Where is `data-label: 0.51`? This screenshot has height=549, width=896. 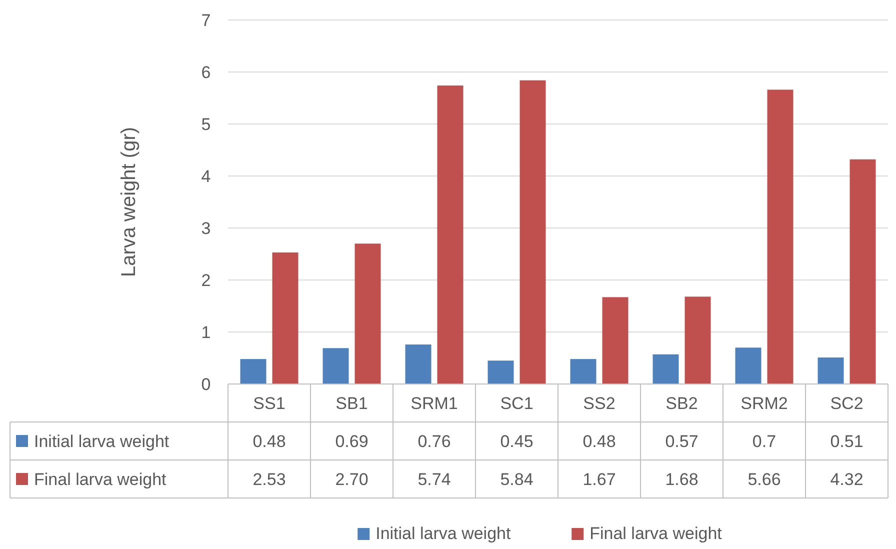
data-label: 0.51 is located at coordinates (847, 441).